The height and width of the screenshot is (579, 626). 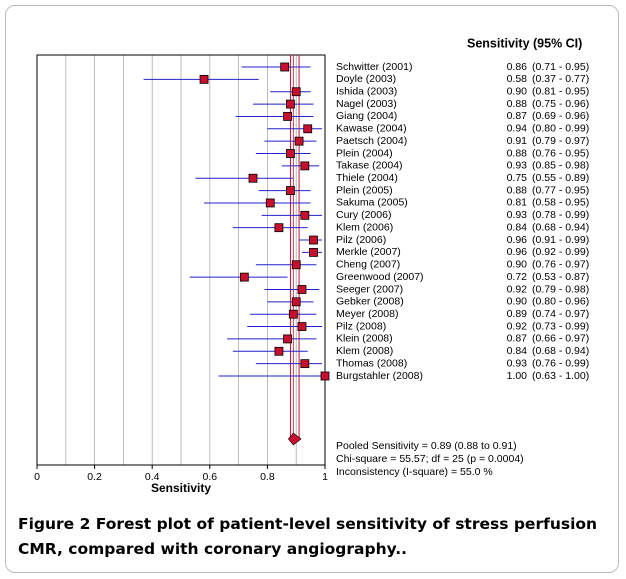 I want to click on study-label: Burgstahler (2008), so click(x=379, y=376).